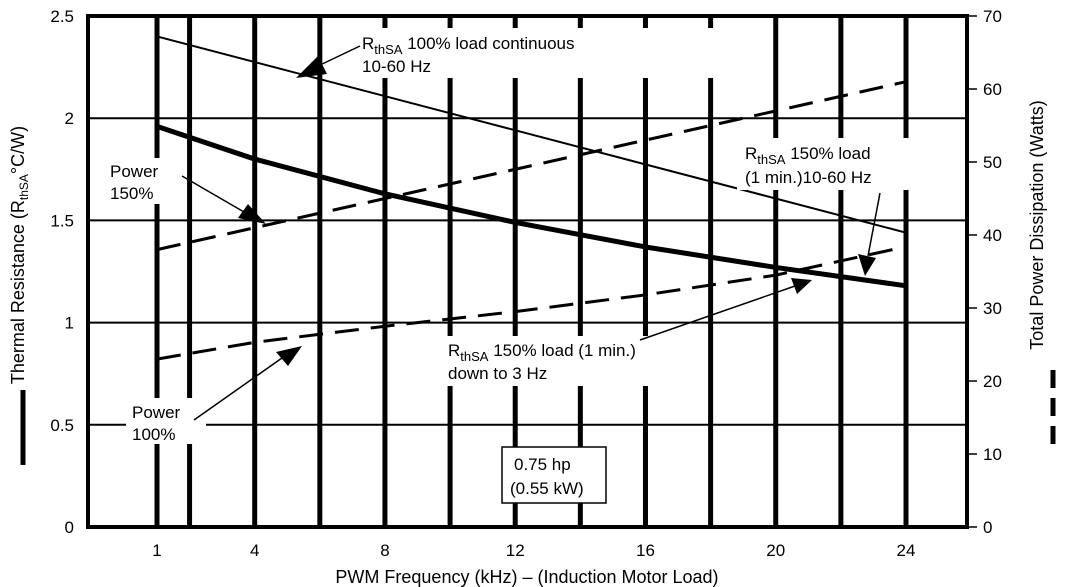 The height and width of the screenshot is (587, 1066). Describe the element at coordinates (131, 193) in the screenshot. I see `annotation-power-150-line2: 150%` at that location.